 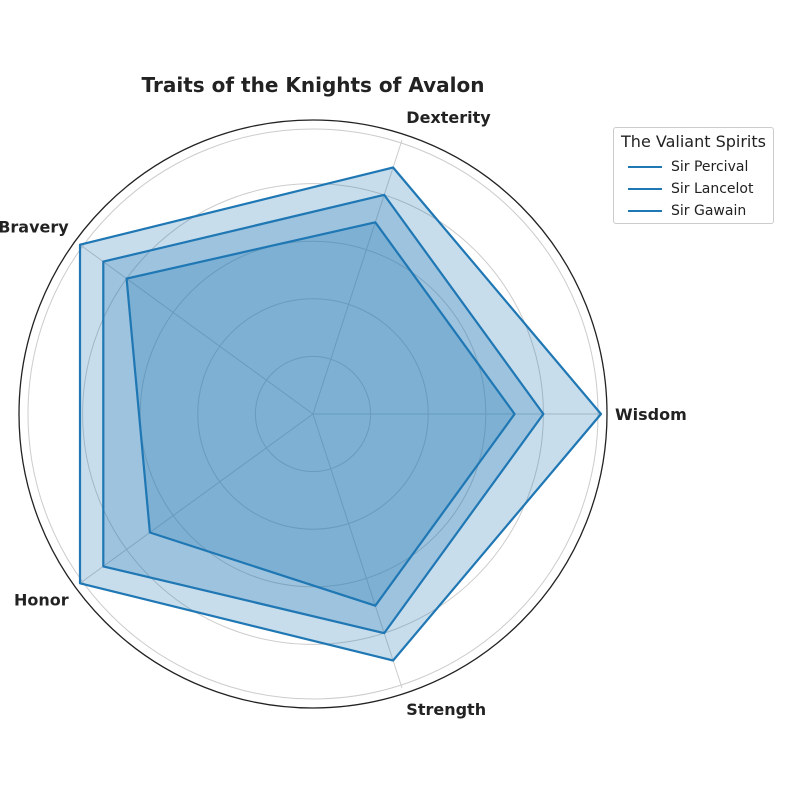 What do you see at coordinates (709, 211) in the screenshot?
I see `legend-label: Sir Gawain` at bounding box center [709, 211].